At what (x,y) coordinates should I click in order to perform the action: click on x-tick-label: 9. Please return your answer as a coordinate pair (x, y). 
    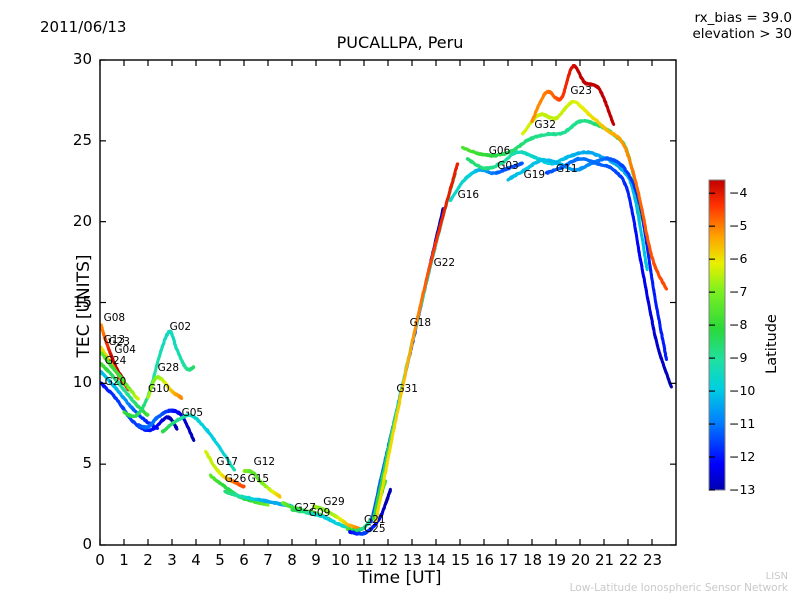
    Looking at the image, I should click on (316, 560).